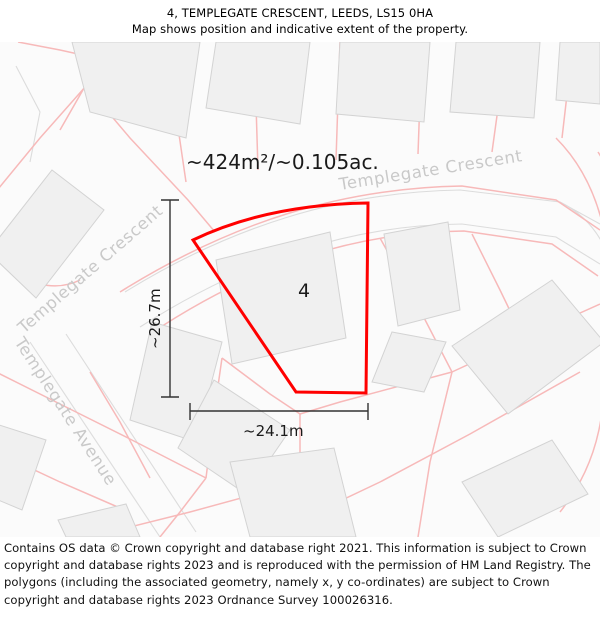 Image resolution: width=600 pixels, height=625 pixels. I want to click on road-avenue-east-edge, so click(131, 433).